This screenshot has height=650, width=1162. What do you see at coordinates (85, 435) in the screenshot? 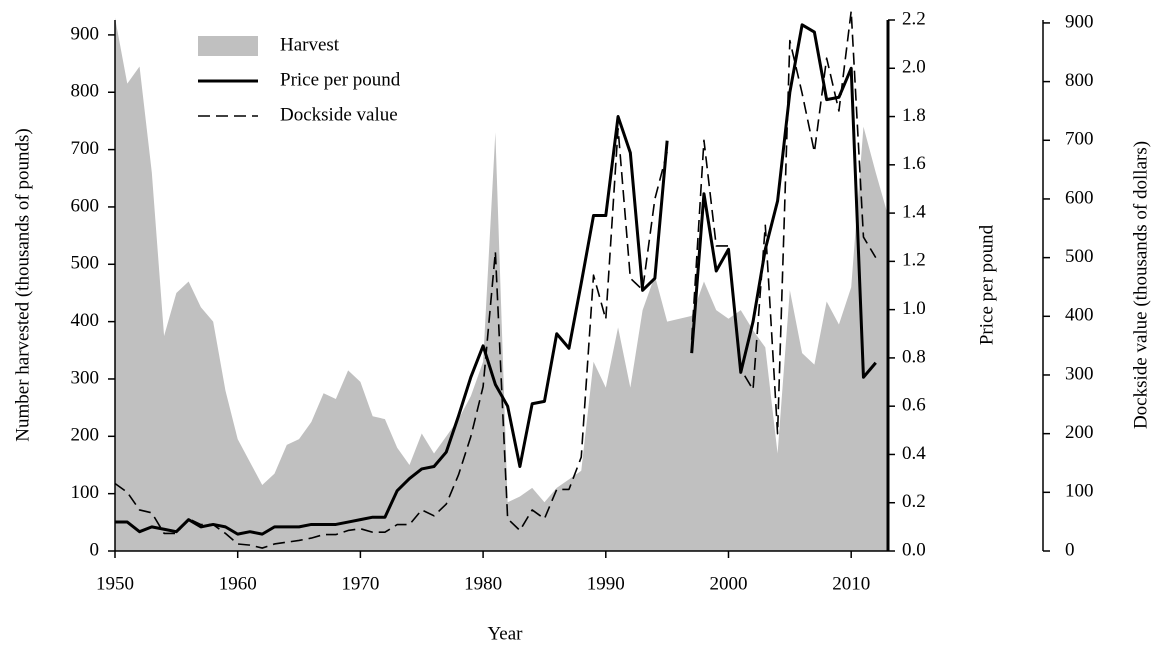
I see `y-tick-label: 200` at bounding box center [85, 435].